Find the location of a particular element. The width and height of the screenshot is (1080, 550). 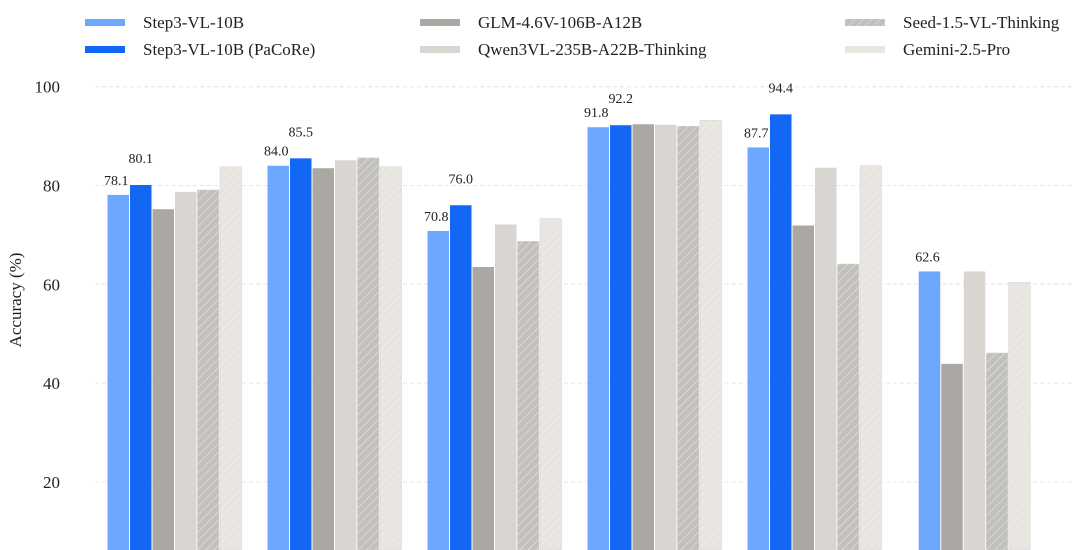

legend-label: Step3-VL-10B (PaCoRe) is located at coordinates (229, 49).